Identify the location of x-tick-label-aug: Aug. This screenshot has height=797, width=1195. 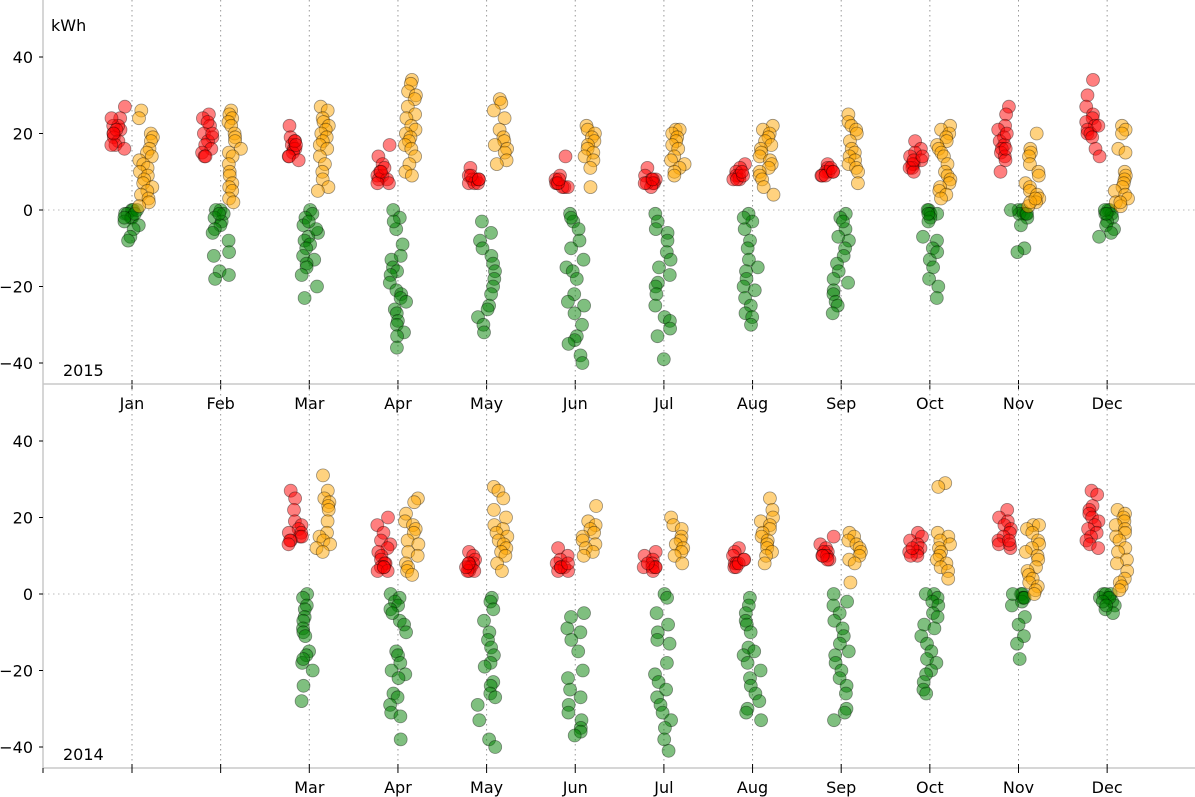
(752, 403).